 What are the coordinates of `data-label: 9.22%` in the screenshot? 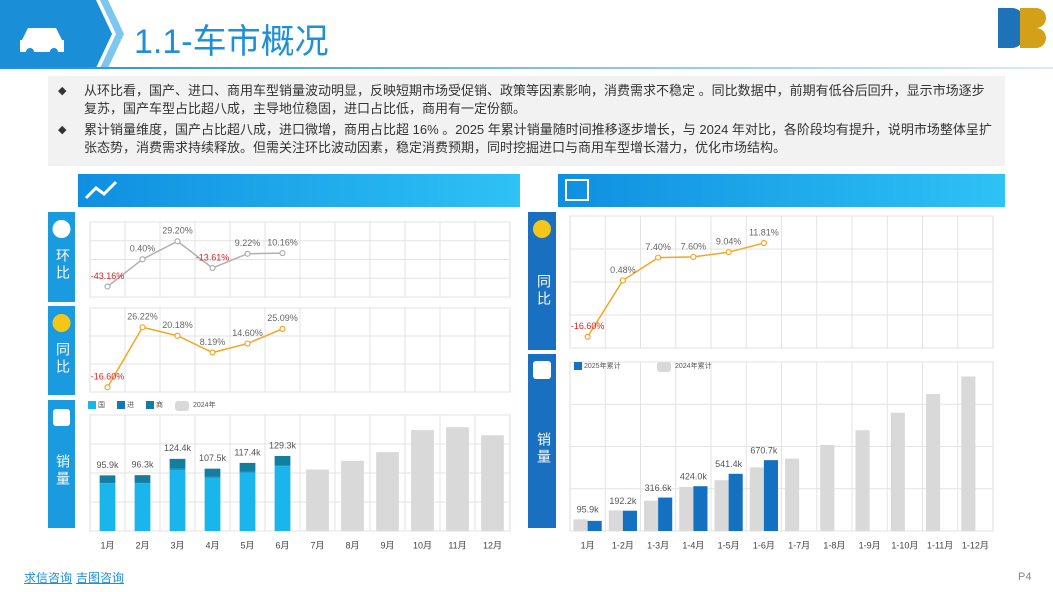 It's located at (248, 243).